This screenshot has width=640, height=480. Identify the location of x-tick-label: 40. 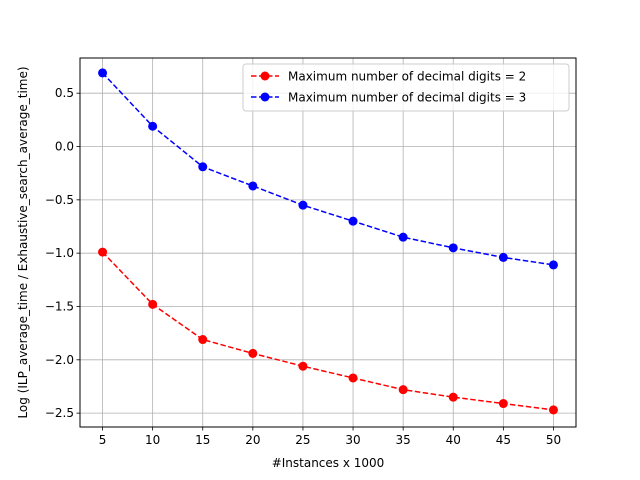
(453, 440).